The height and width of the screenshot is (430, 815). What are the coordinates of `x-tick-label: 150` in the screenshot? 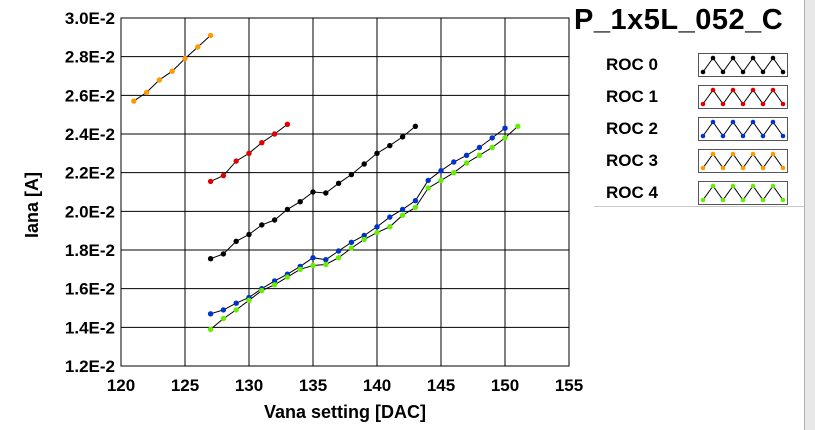 It's located at (505, 385).